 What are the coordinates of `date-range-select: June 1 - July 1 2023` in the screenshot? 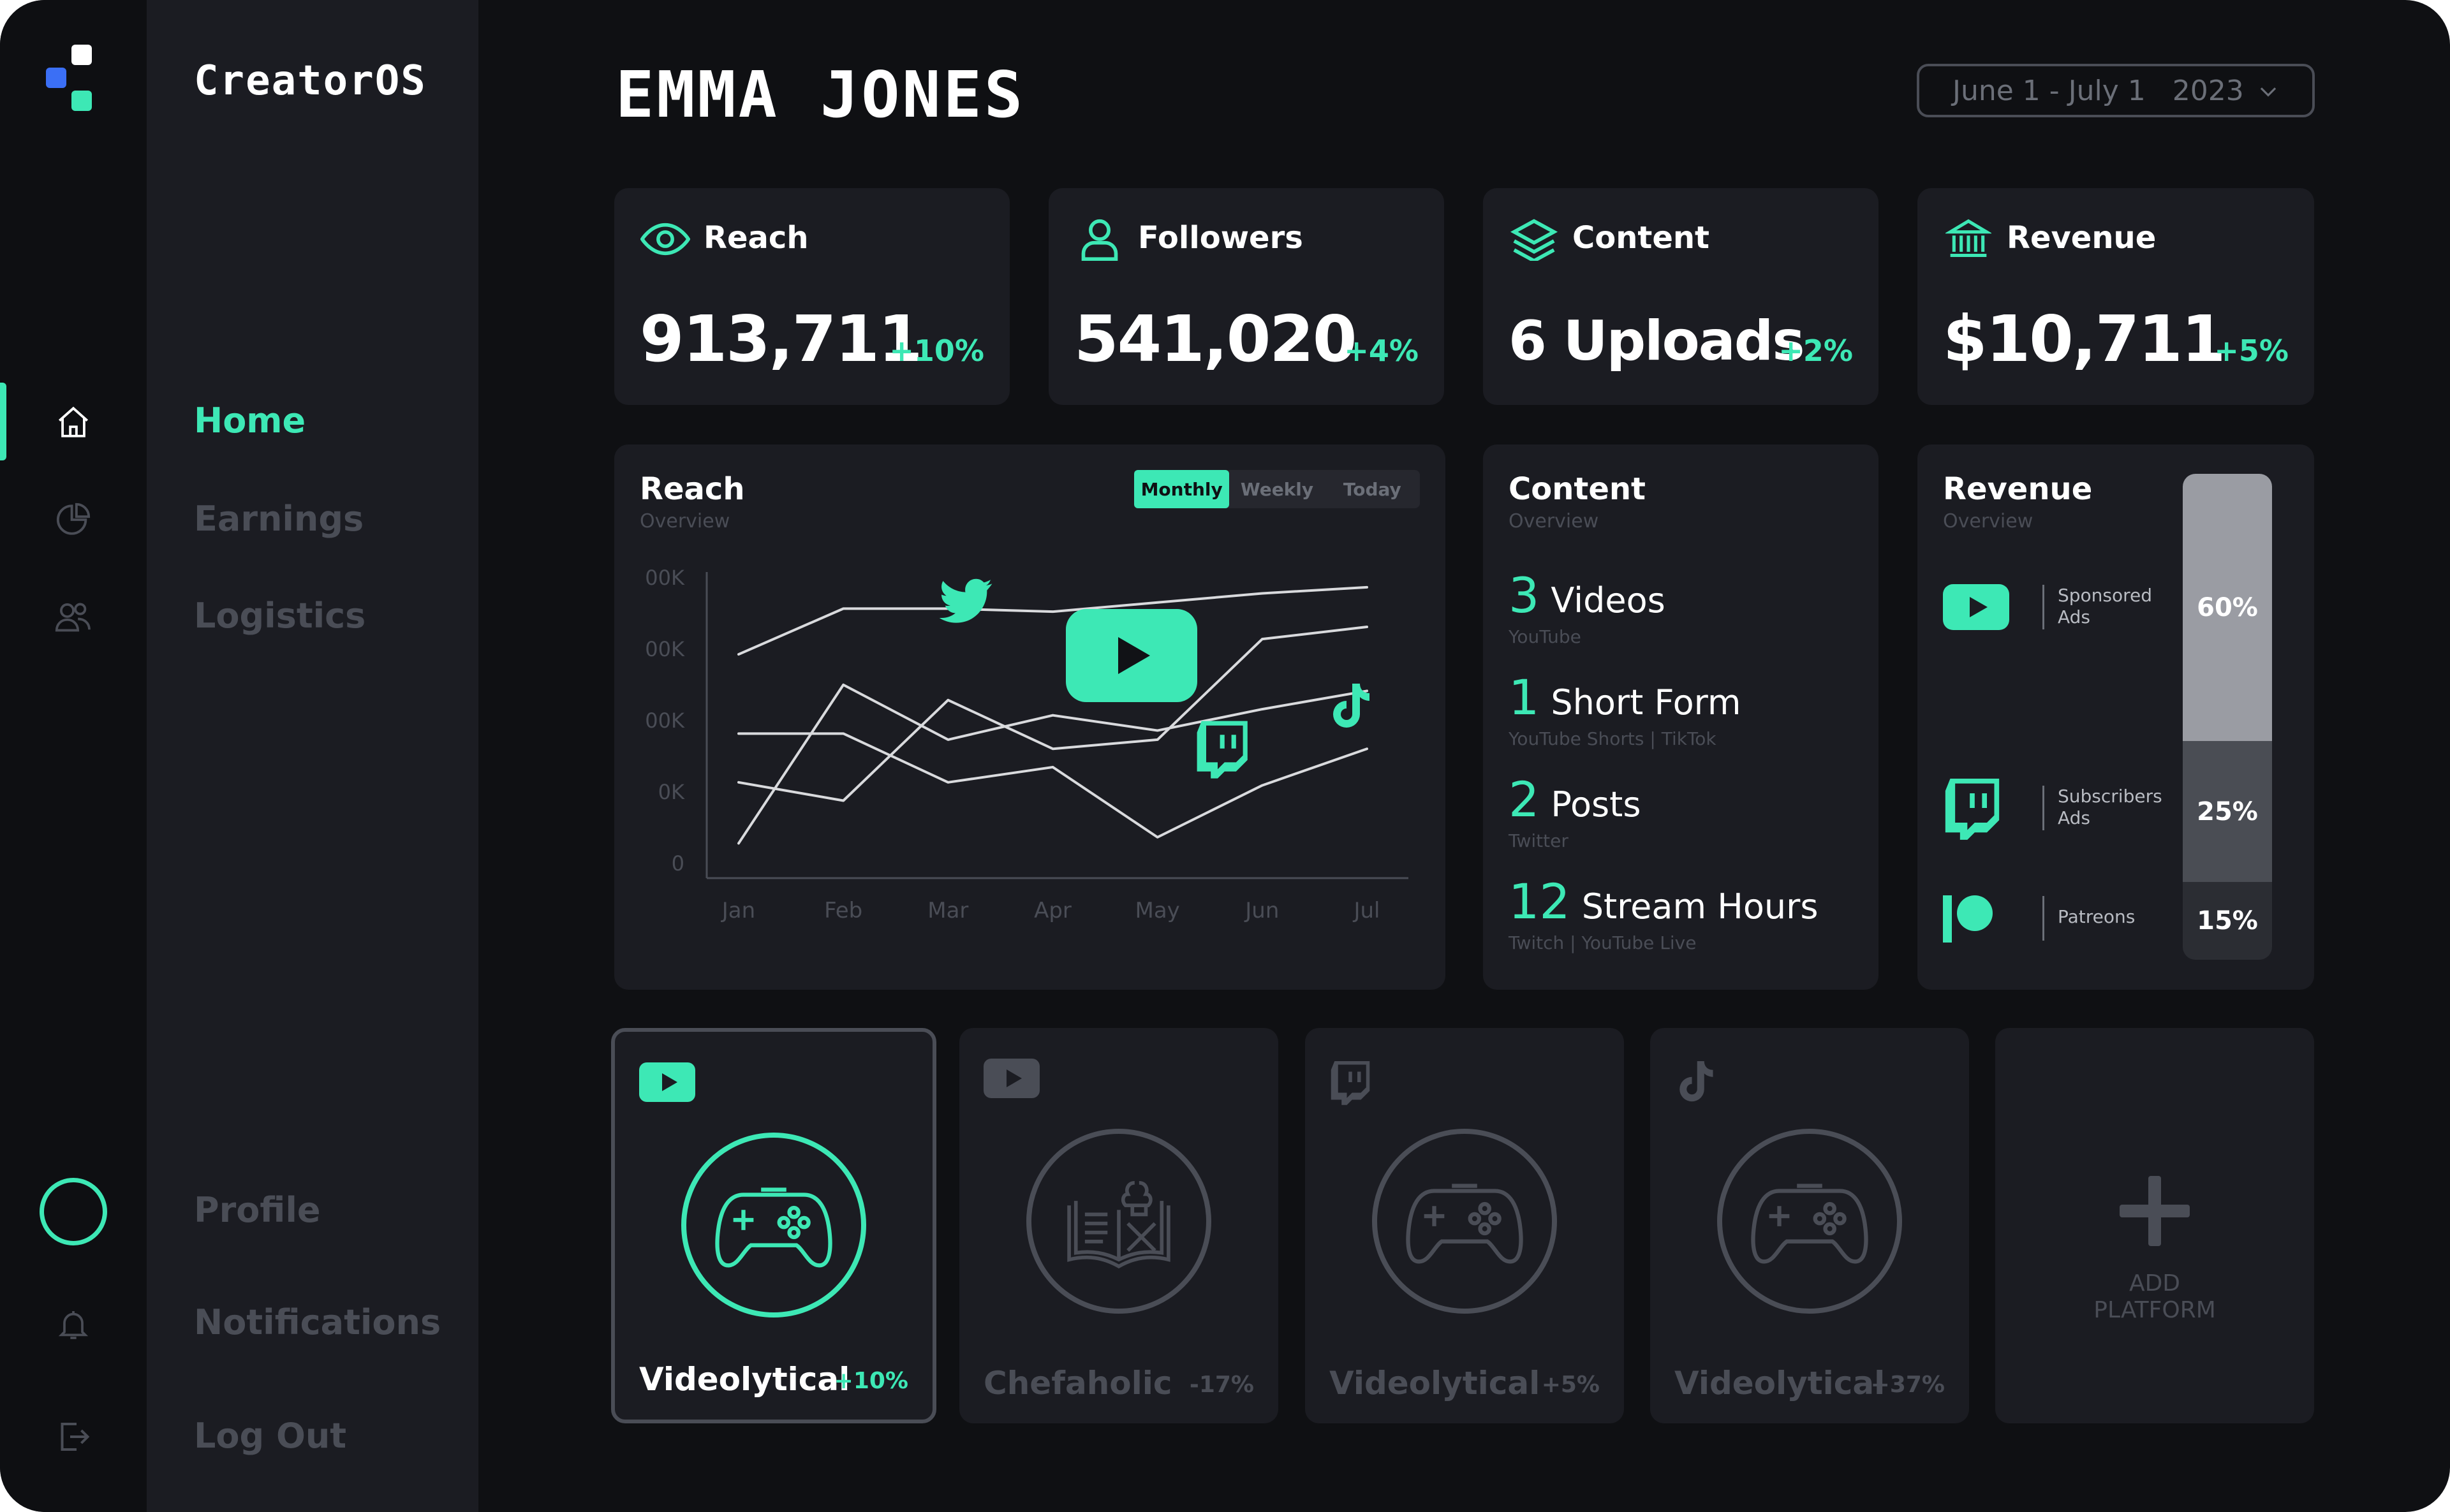 It's located at (2116, 90).